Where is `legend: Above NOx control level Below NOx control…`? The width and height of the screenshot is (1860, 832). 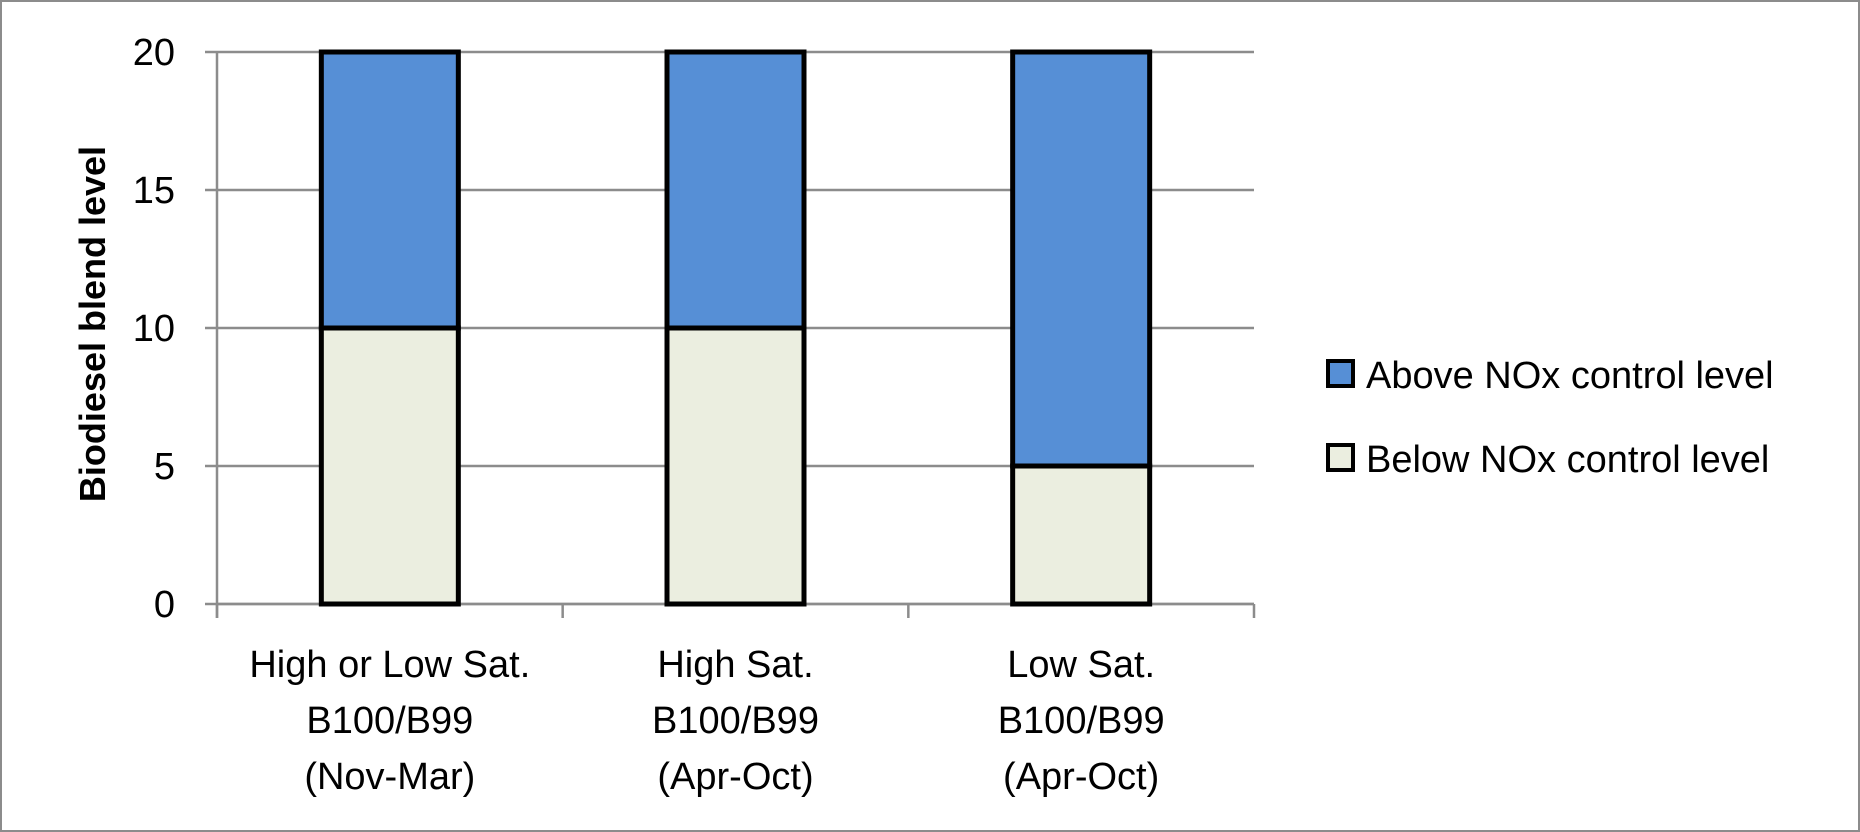 legend: Above NOx control level Below NOx control… is located at coordinates (1550, 418).